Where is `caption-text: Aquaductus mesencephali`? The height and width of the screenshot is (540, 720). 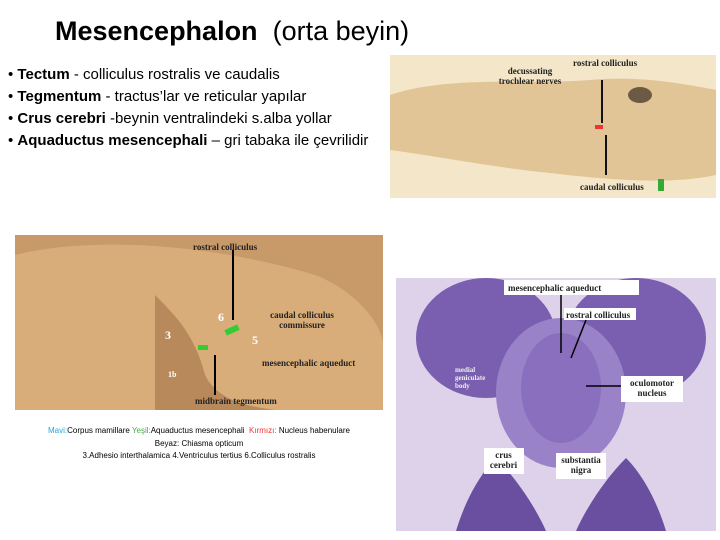 caption-text: Aquaductus mesencephali is located at coordinates (197, 430).